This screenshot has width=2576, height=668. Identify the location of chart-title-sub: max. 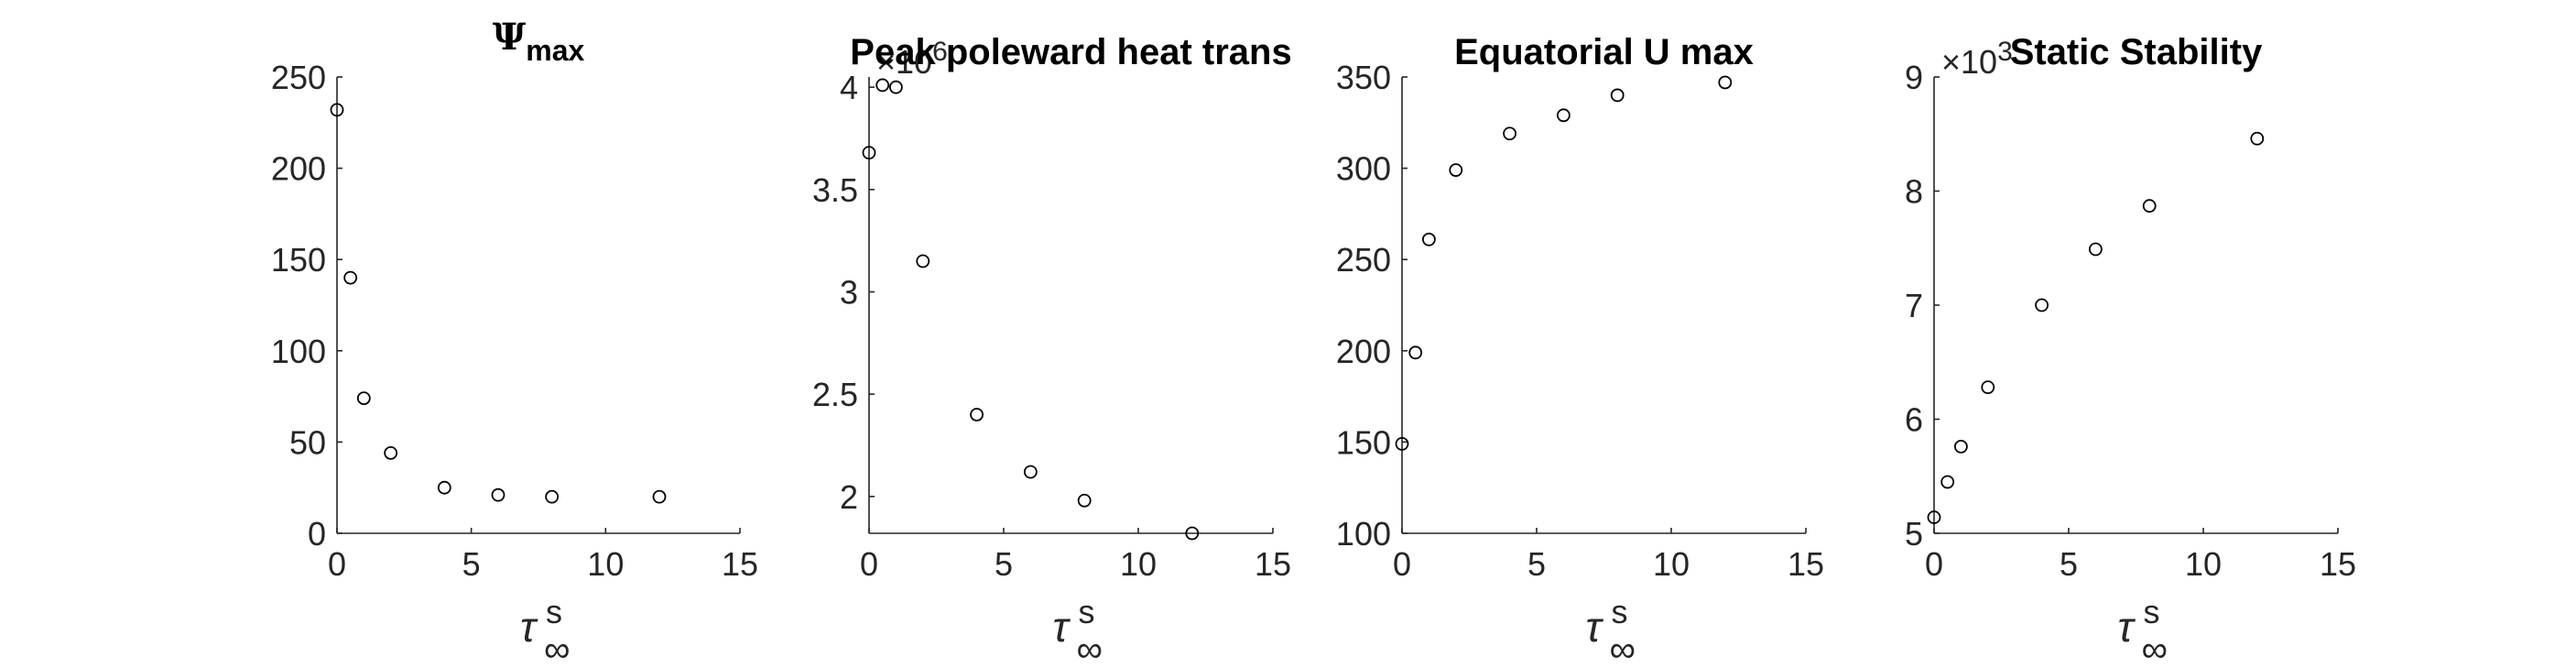
(555, 50).